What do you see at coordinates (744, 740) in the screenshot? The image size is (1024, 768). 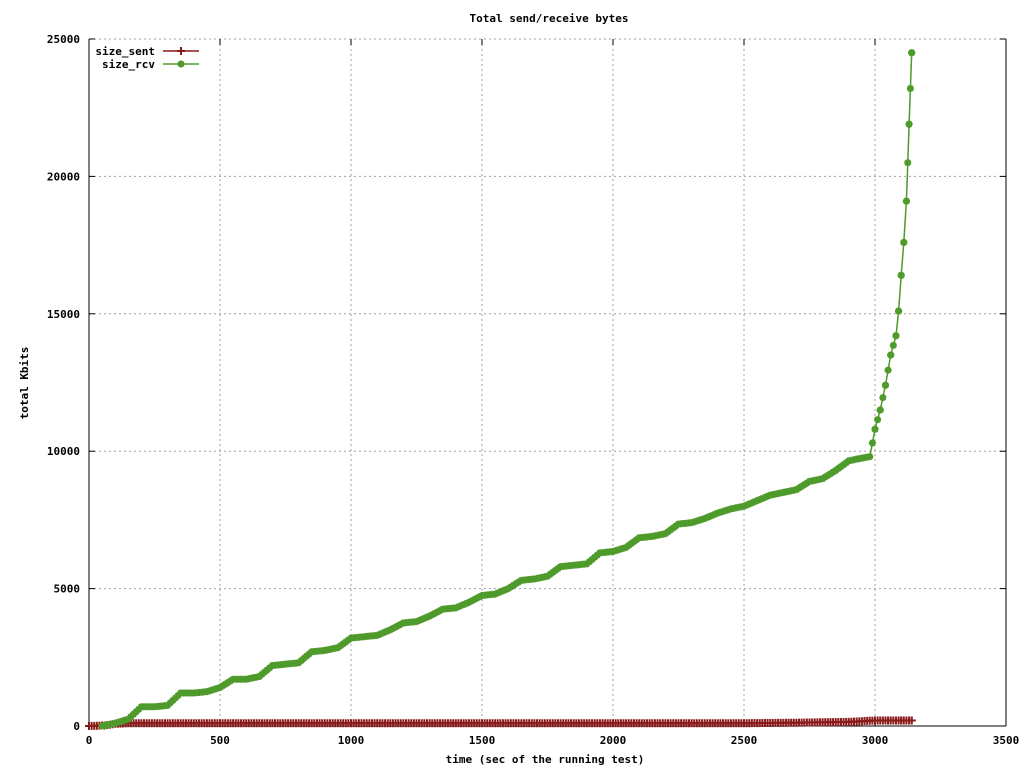 I see `x-tick-label: 2500` at bounding box center [744, 740].